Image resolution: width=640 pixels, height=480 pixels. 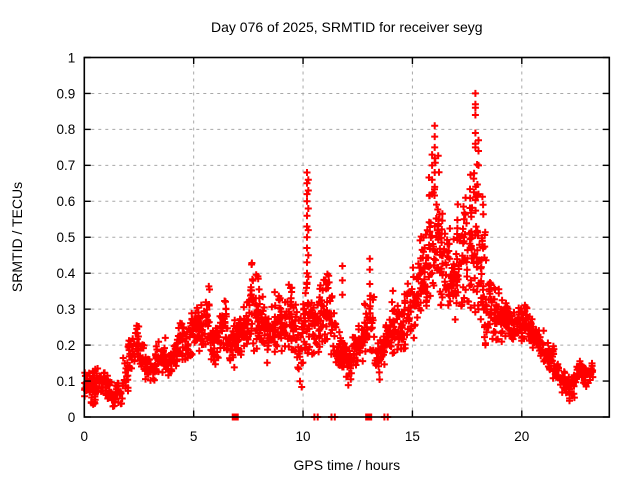 I want to click on y-axis-label: SRMTID / TECUs, so click(x=17, y=237).